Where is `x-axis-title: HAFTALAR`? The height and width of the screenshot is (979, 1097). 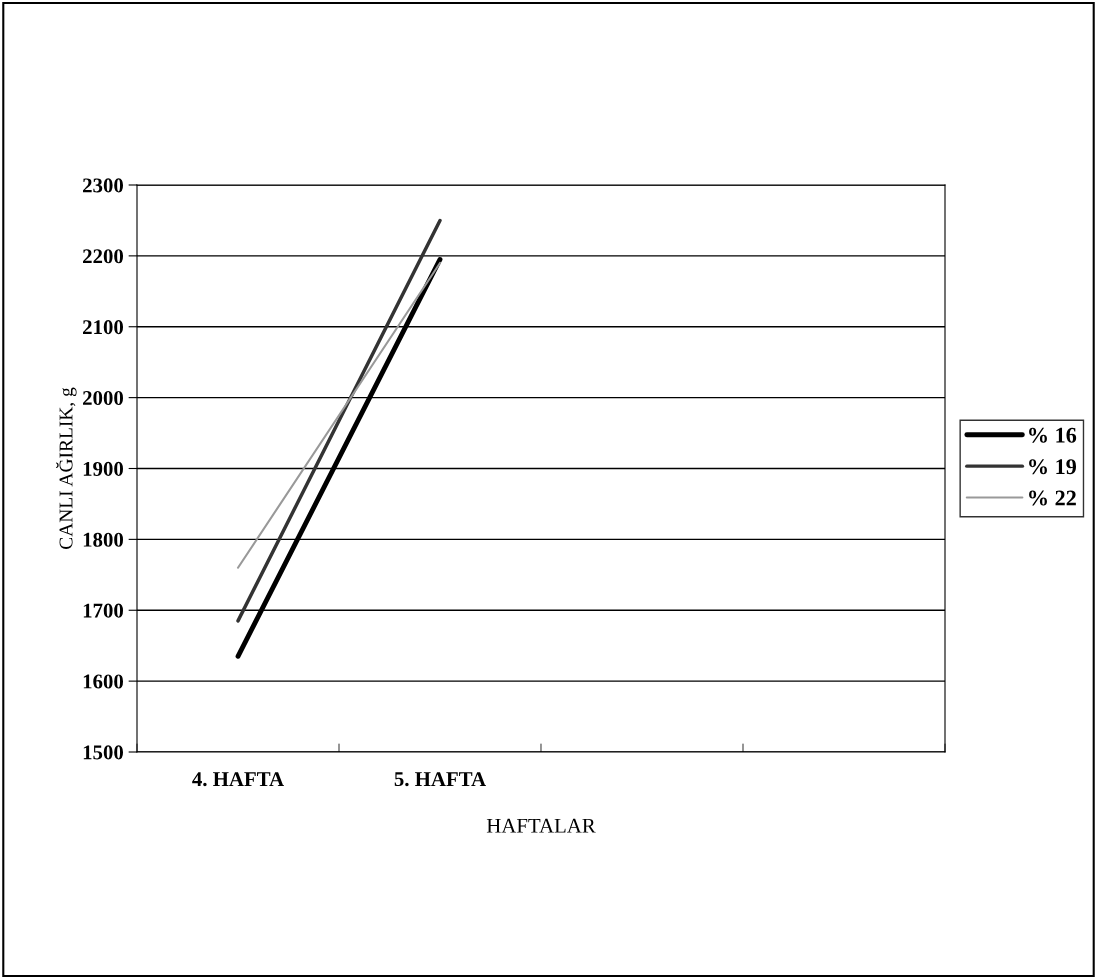
x-axis-title: HAFTALAR is located at coordinates (541, 825).